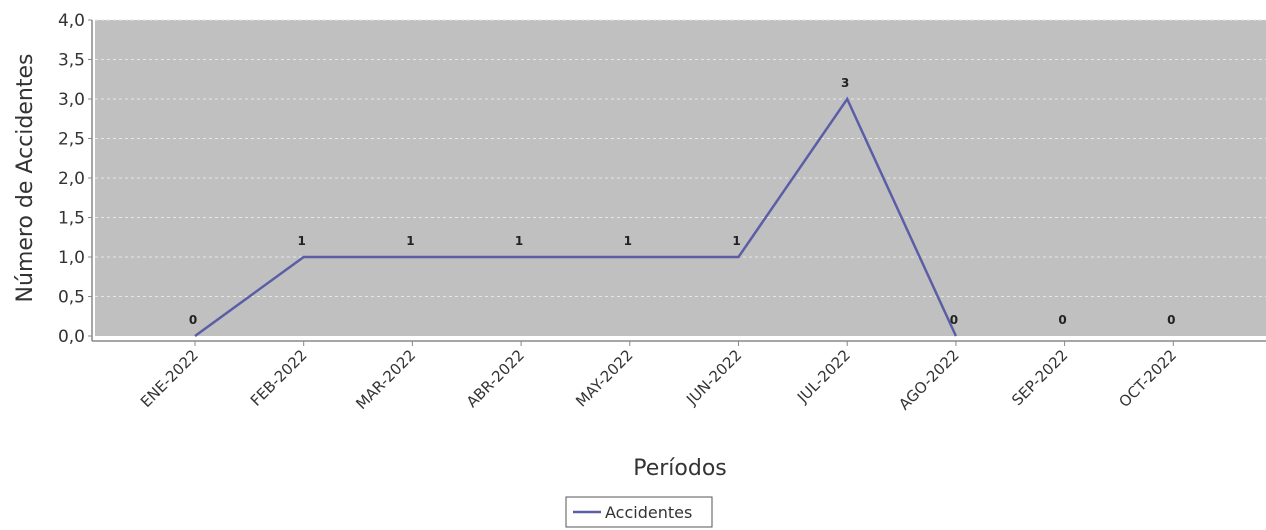 This screenshot has height=530, width=1266. What do you see at coordinates (71, 140) in the screenshot?
I see `y-tick-label: 2,5` at bounding box center [71, 140].